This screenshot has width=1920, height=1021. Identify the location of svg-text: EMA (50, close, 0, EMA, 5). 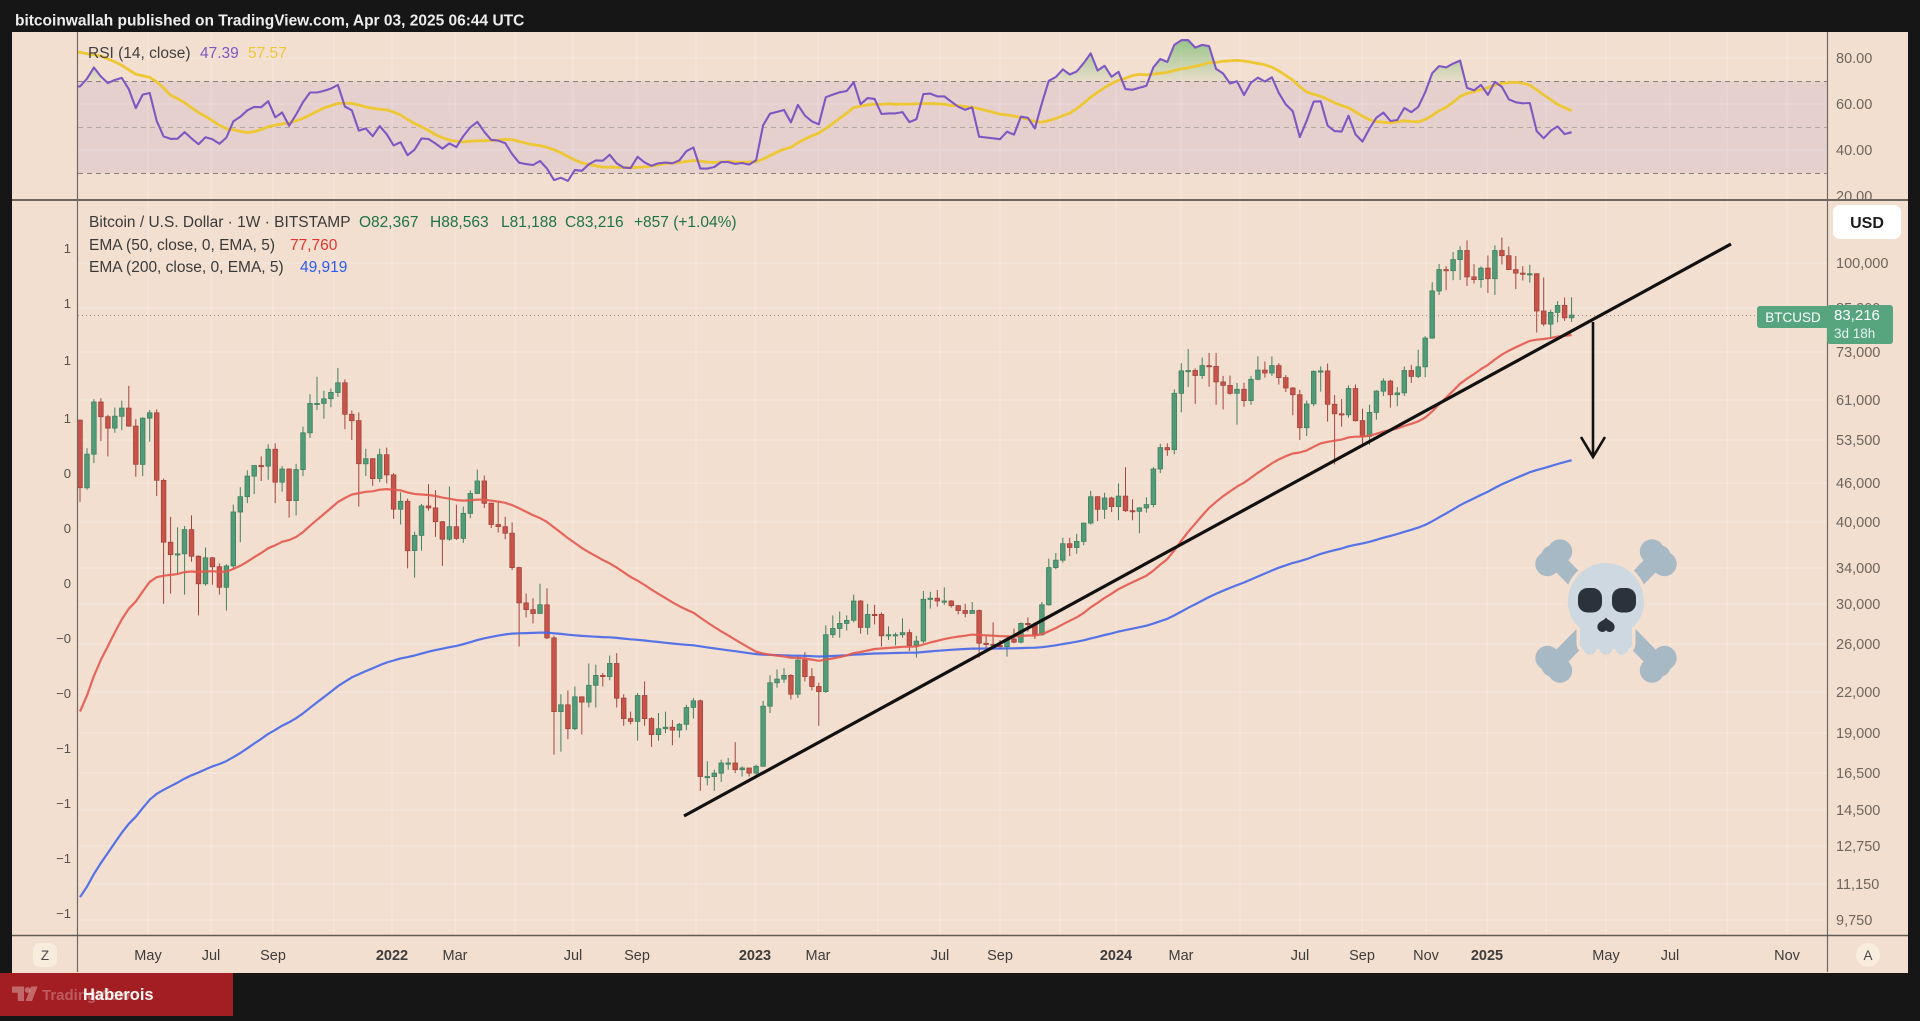
(182, 245).